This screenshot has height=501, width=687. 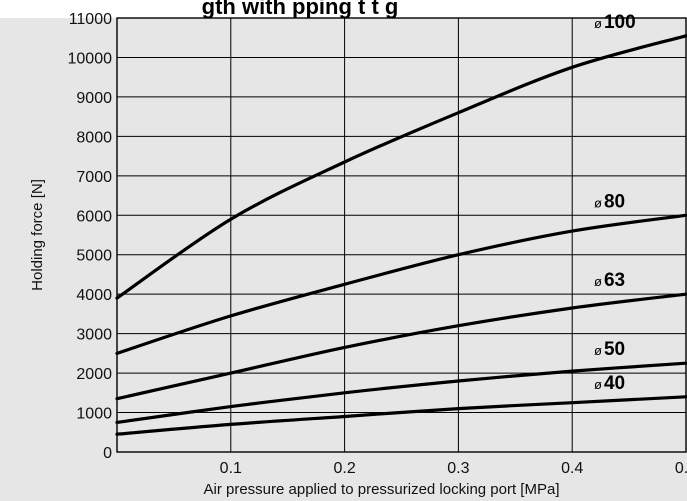 I want to click on y-tick-label: 4000, so click(x=94, y=295).